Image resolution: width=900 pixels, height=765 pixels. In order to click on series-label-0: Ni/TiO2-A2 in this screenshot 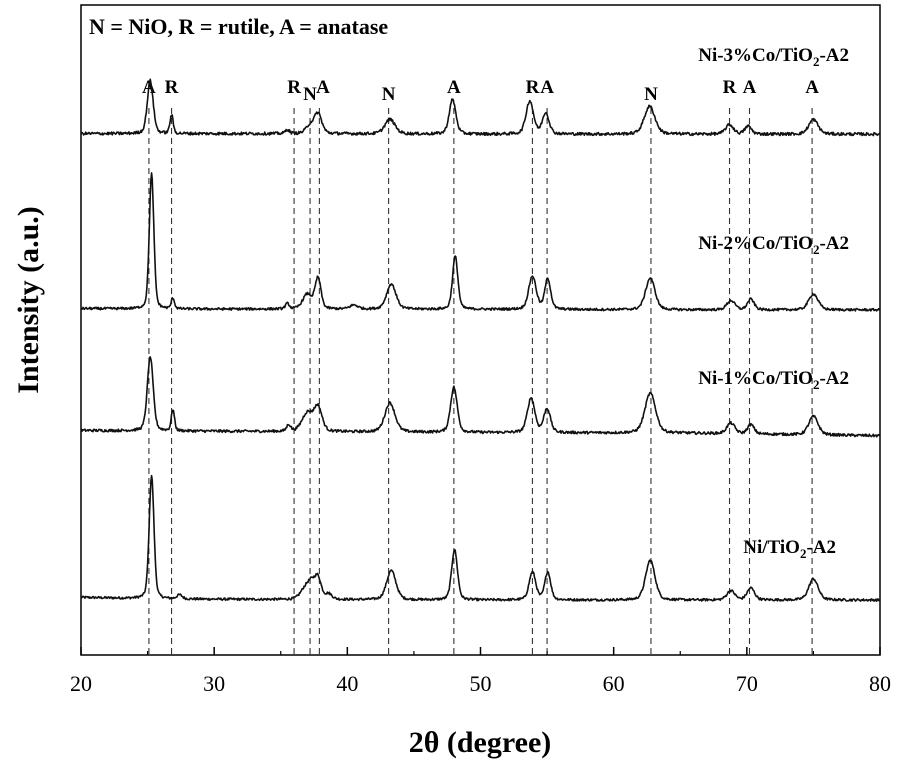, I will do `click(789, 549)`.